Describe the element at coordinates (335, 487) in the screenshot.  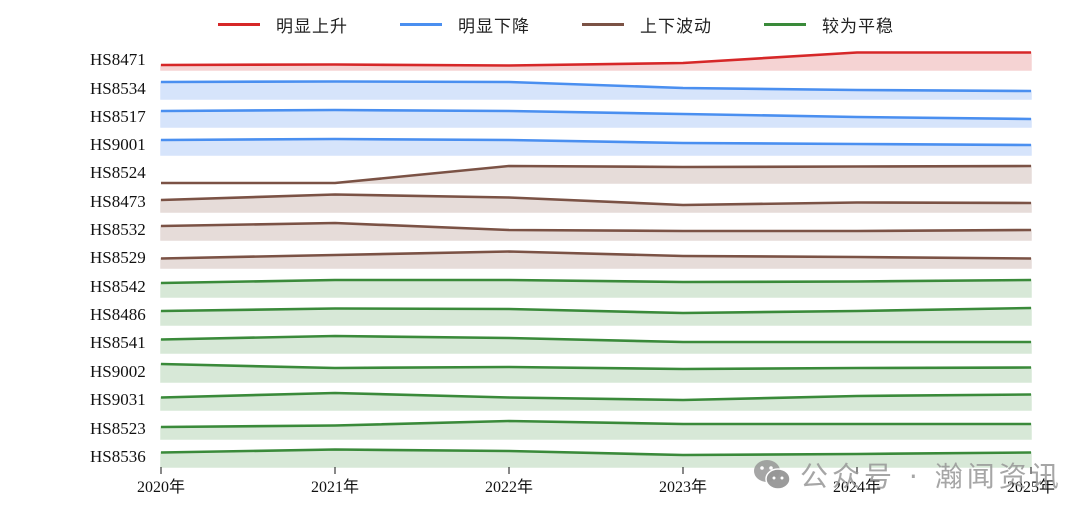
I see `x-tick-label: 2021年` at that location.